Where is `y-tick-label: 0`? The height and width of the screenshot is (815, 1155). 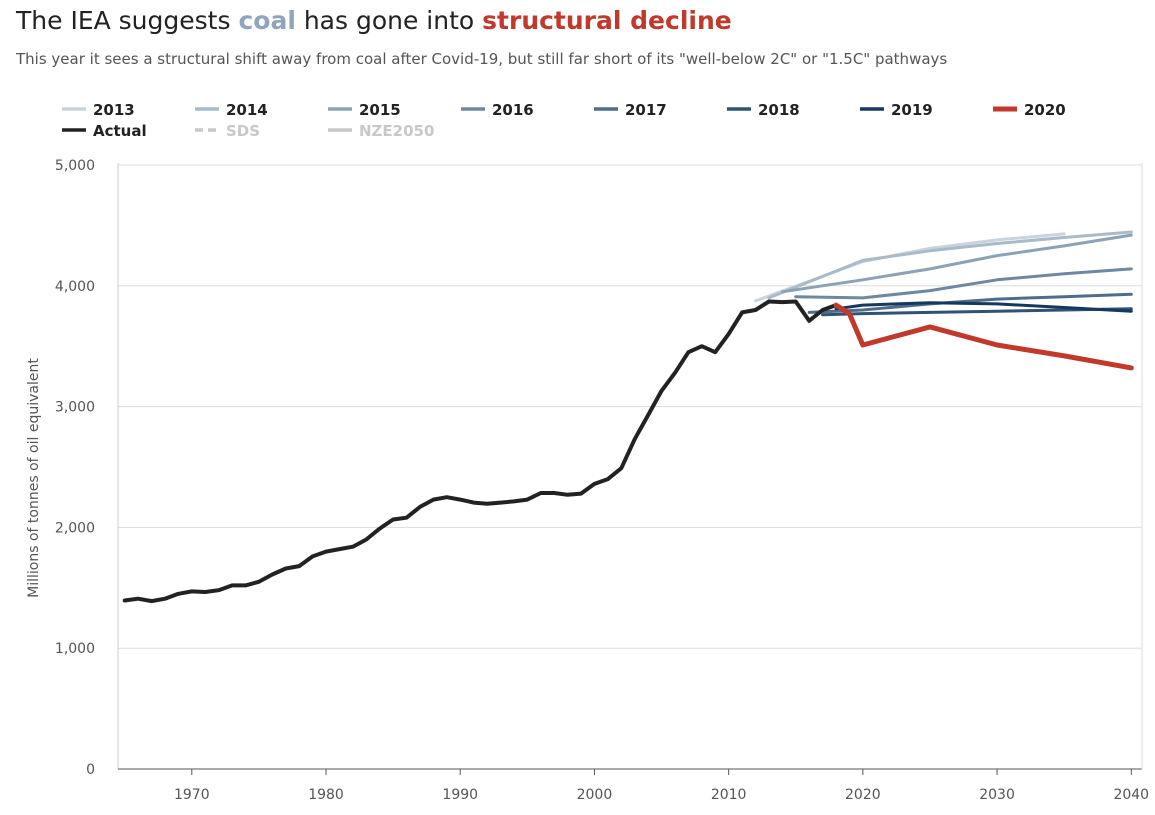 y-tick-label: 0 is located at coordinates (90, 770).